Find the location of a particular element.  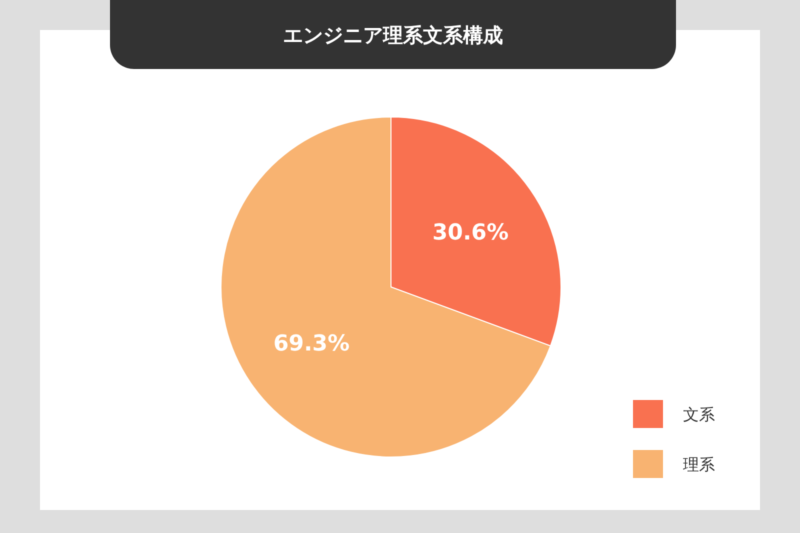

legend-label: 文系 is located at coordinates (699, 414).